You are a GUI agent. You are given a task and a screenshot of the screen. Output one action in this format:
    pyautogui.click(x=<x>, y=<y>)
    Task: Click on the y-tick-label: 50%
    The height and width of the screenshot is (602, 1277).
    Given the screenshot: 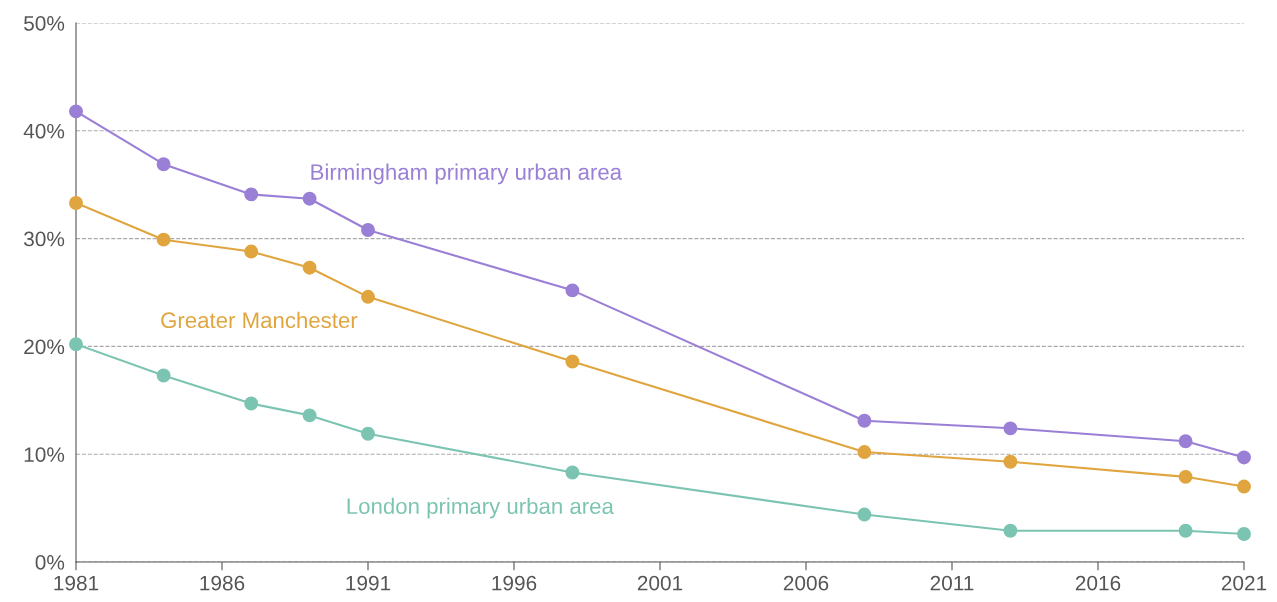 What is the action you would take?
    pyautogui.click(x=44, y=23)
    